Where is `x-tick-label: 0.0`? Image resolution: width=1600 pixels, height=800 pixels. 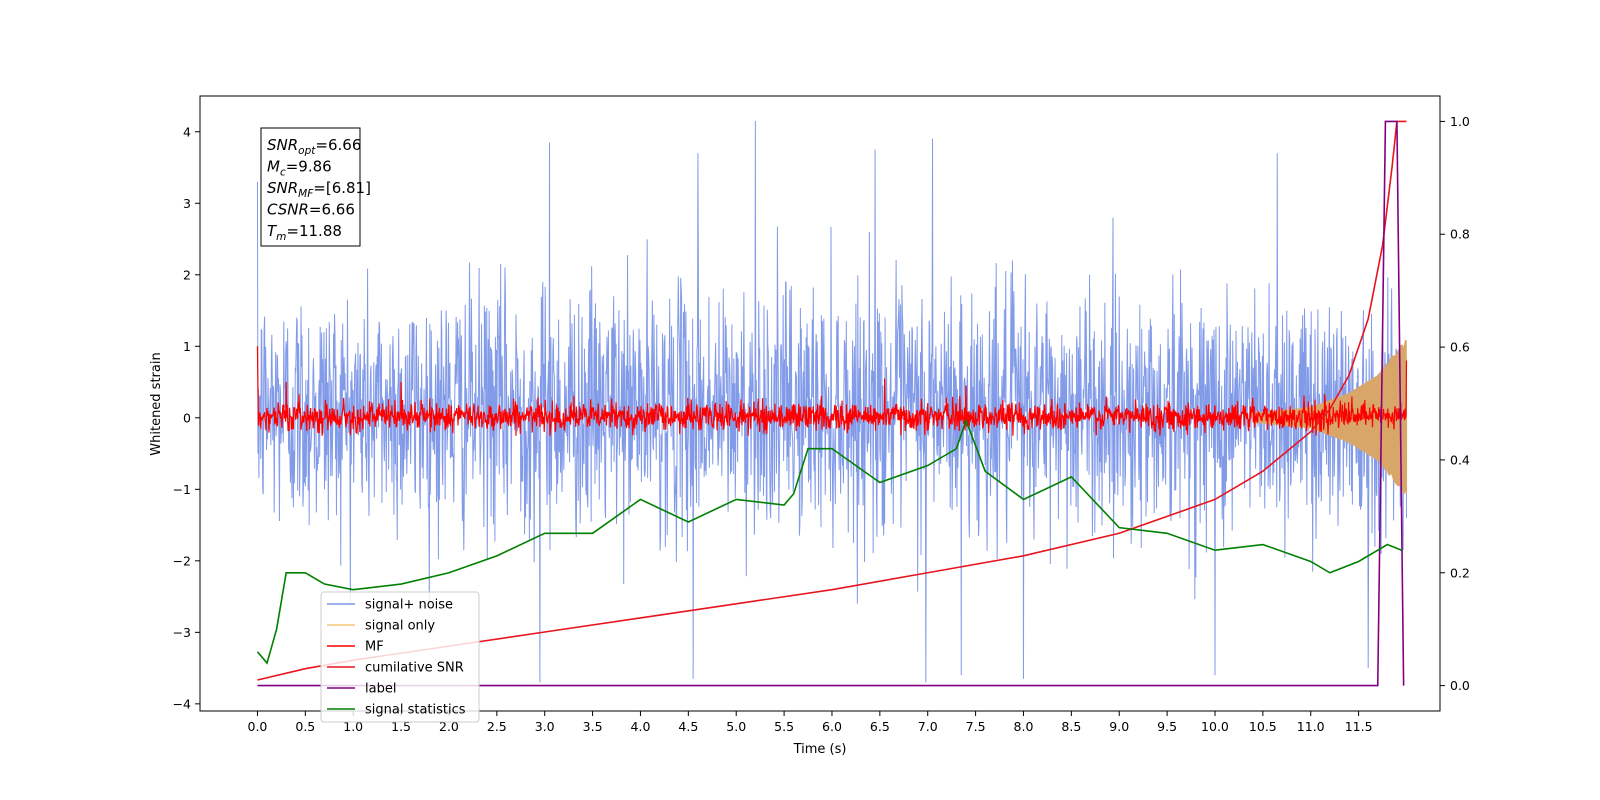
x-tick-label: 0.0 is located at coordinates (258, 726).